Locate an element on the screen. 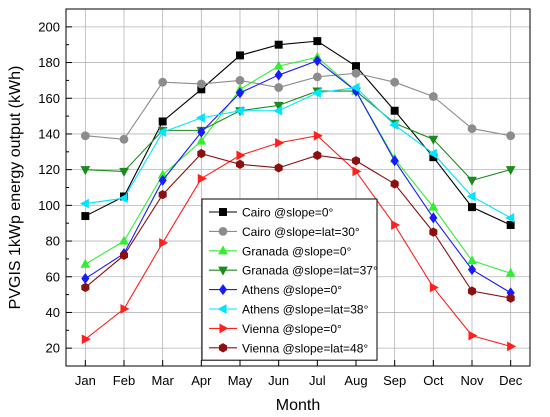 The width and height of the screenshot is (550, 417). x-tick-label: Aug is located at coordinates (355, 380).